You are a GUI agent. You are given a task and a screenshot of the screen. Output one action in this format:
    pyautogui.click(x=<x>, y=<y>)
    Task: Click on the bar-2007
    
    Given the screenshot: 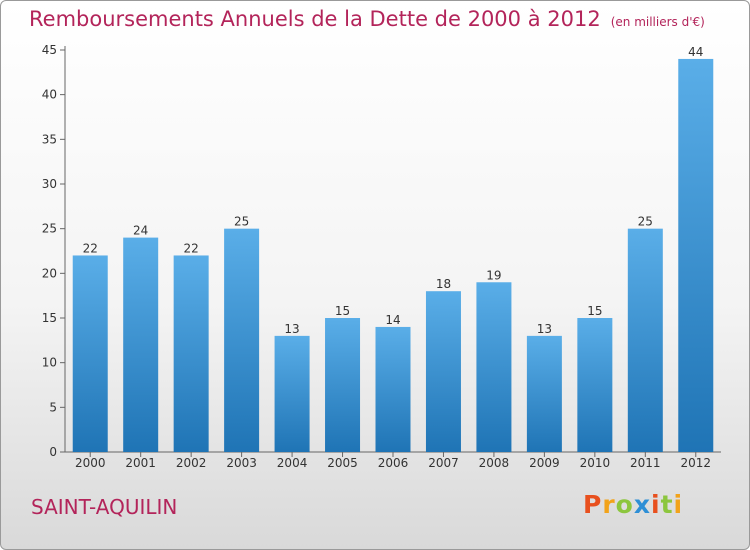 What is the action you would take?
    pyautogui.click(x=443, y=371)
    